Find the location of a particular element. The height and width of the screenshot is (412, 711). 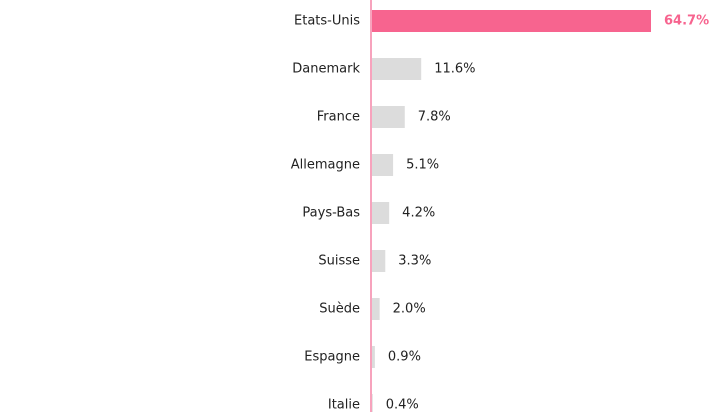

category-label: France is located at coordinates (338, 117).